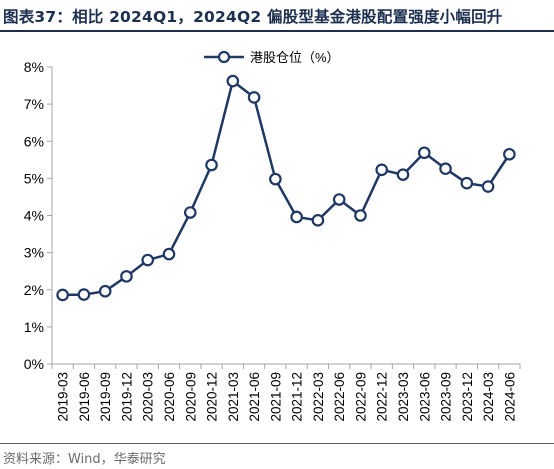 The image size is (554, 469). What do you see at coordinates (84, 459) in the screenshot?
I see `source-note: 资料来源：Wind，华泰研究` at bounding box center [84, 459].